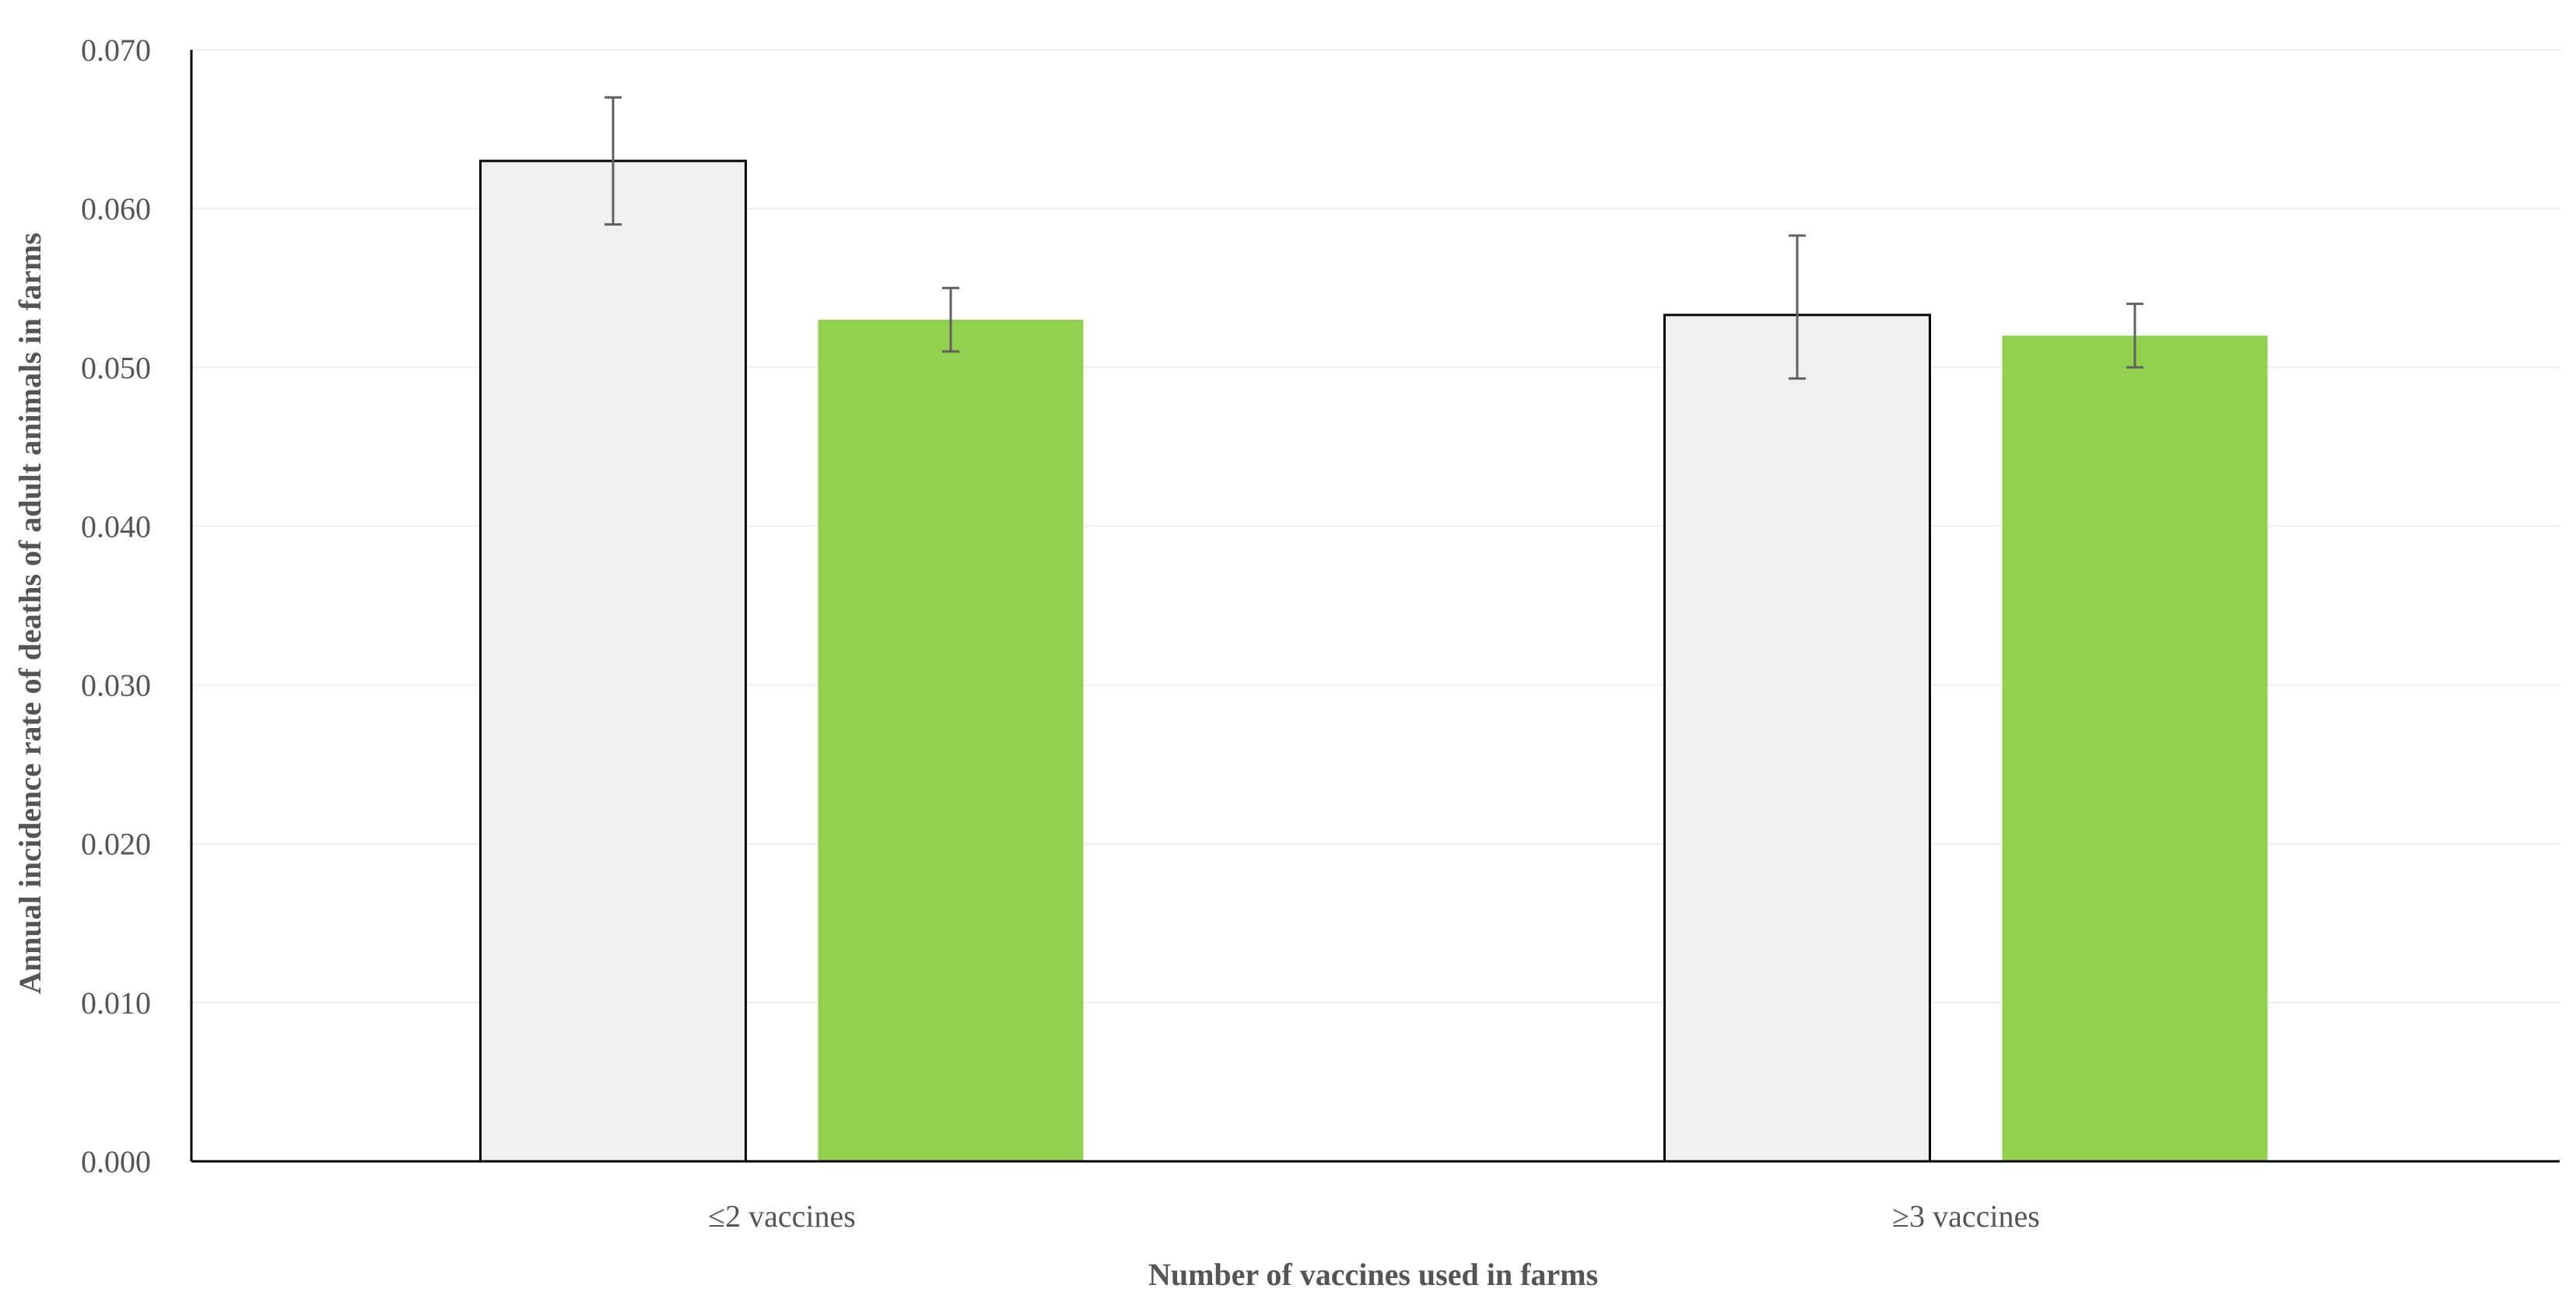 The width and height of the screenshot is (2576, 1306). I want to click on x-category-label: ≤2 vaccines, so click(782, 1216).